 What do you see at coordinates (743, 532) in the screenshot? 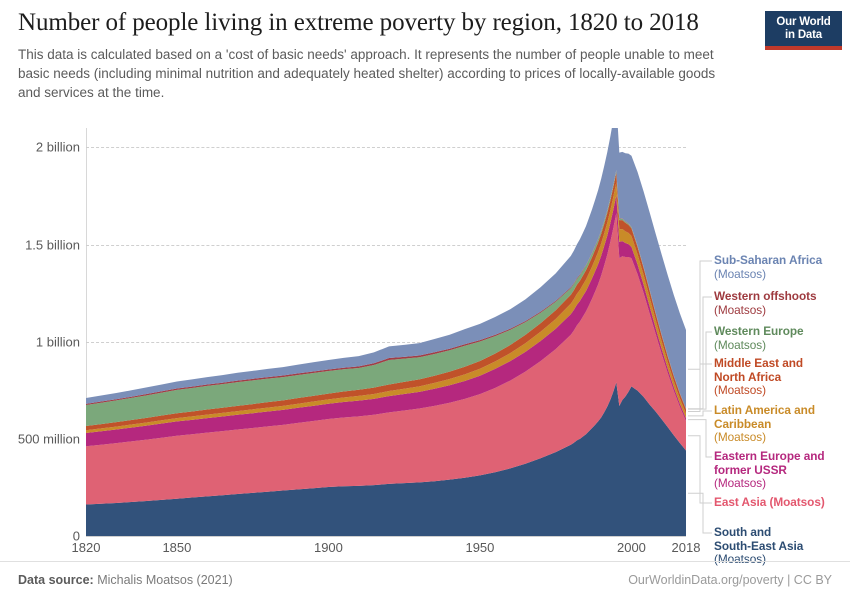
I see `legend-label: South and` at bounding box center [743, 532].